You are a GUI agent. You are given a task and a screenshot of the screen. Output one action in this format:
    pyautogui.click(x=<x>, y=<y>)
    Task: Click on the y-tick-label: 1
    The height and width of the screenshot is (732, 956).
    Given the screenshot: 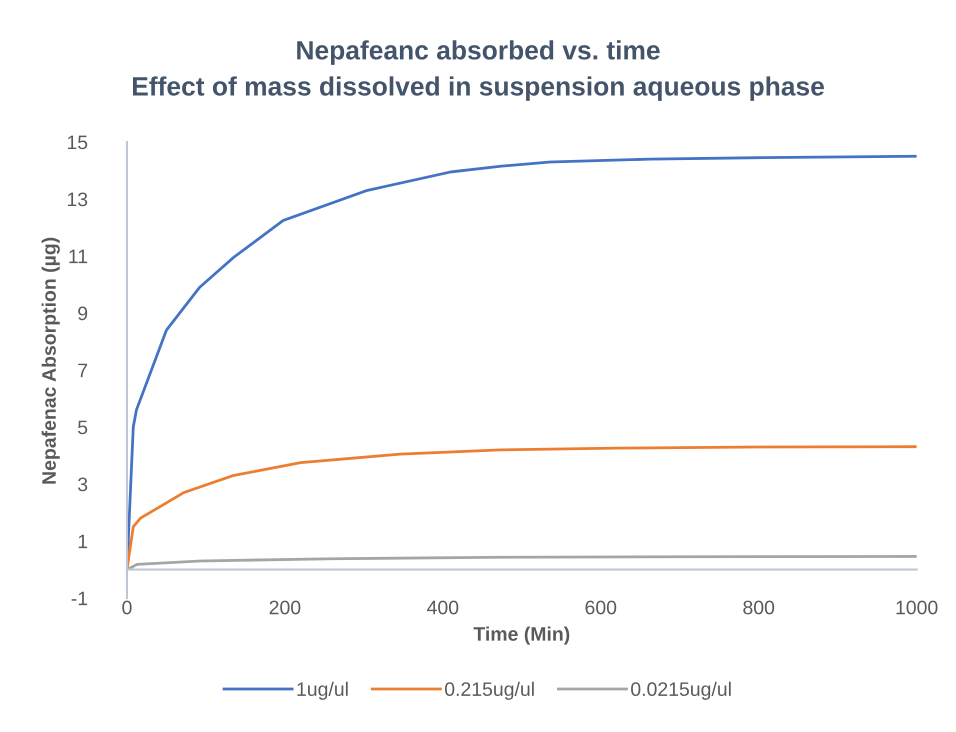 What is the action you would take?
    pyautogui.click(x=83, y=541)
    